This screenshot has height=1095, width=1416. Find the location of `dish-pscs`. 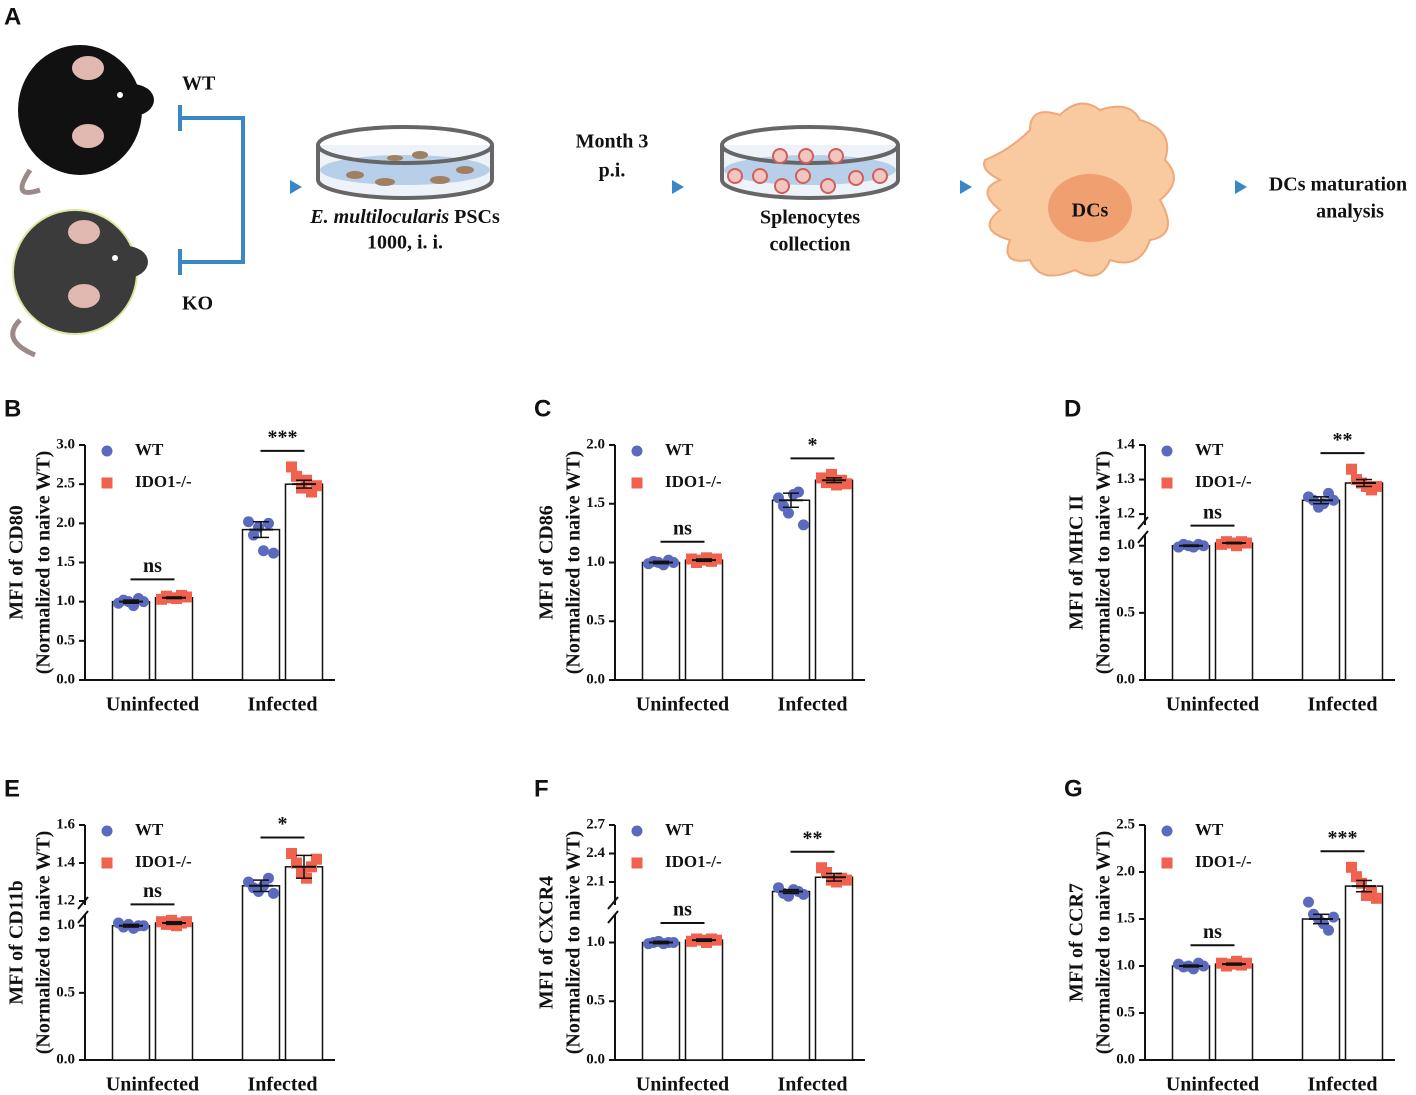

dish-pscs is located at coordinates (405, 162).